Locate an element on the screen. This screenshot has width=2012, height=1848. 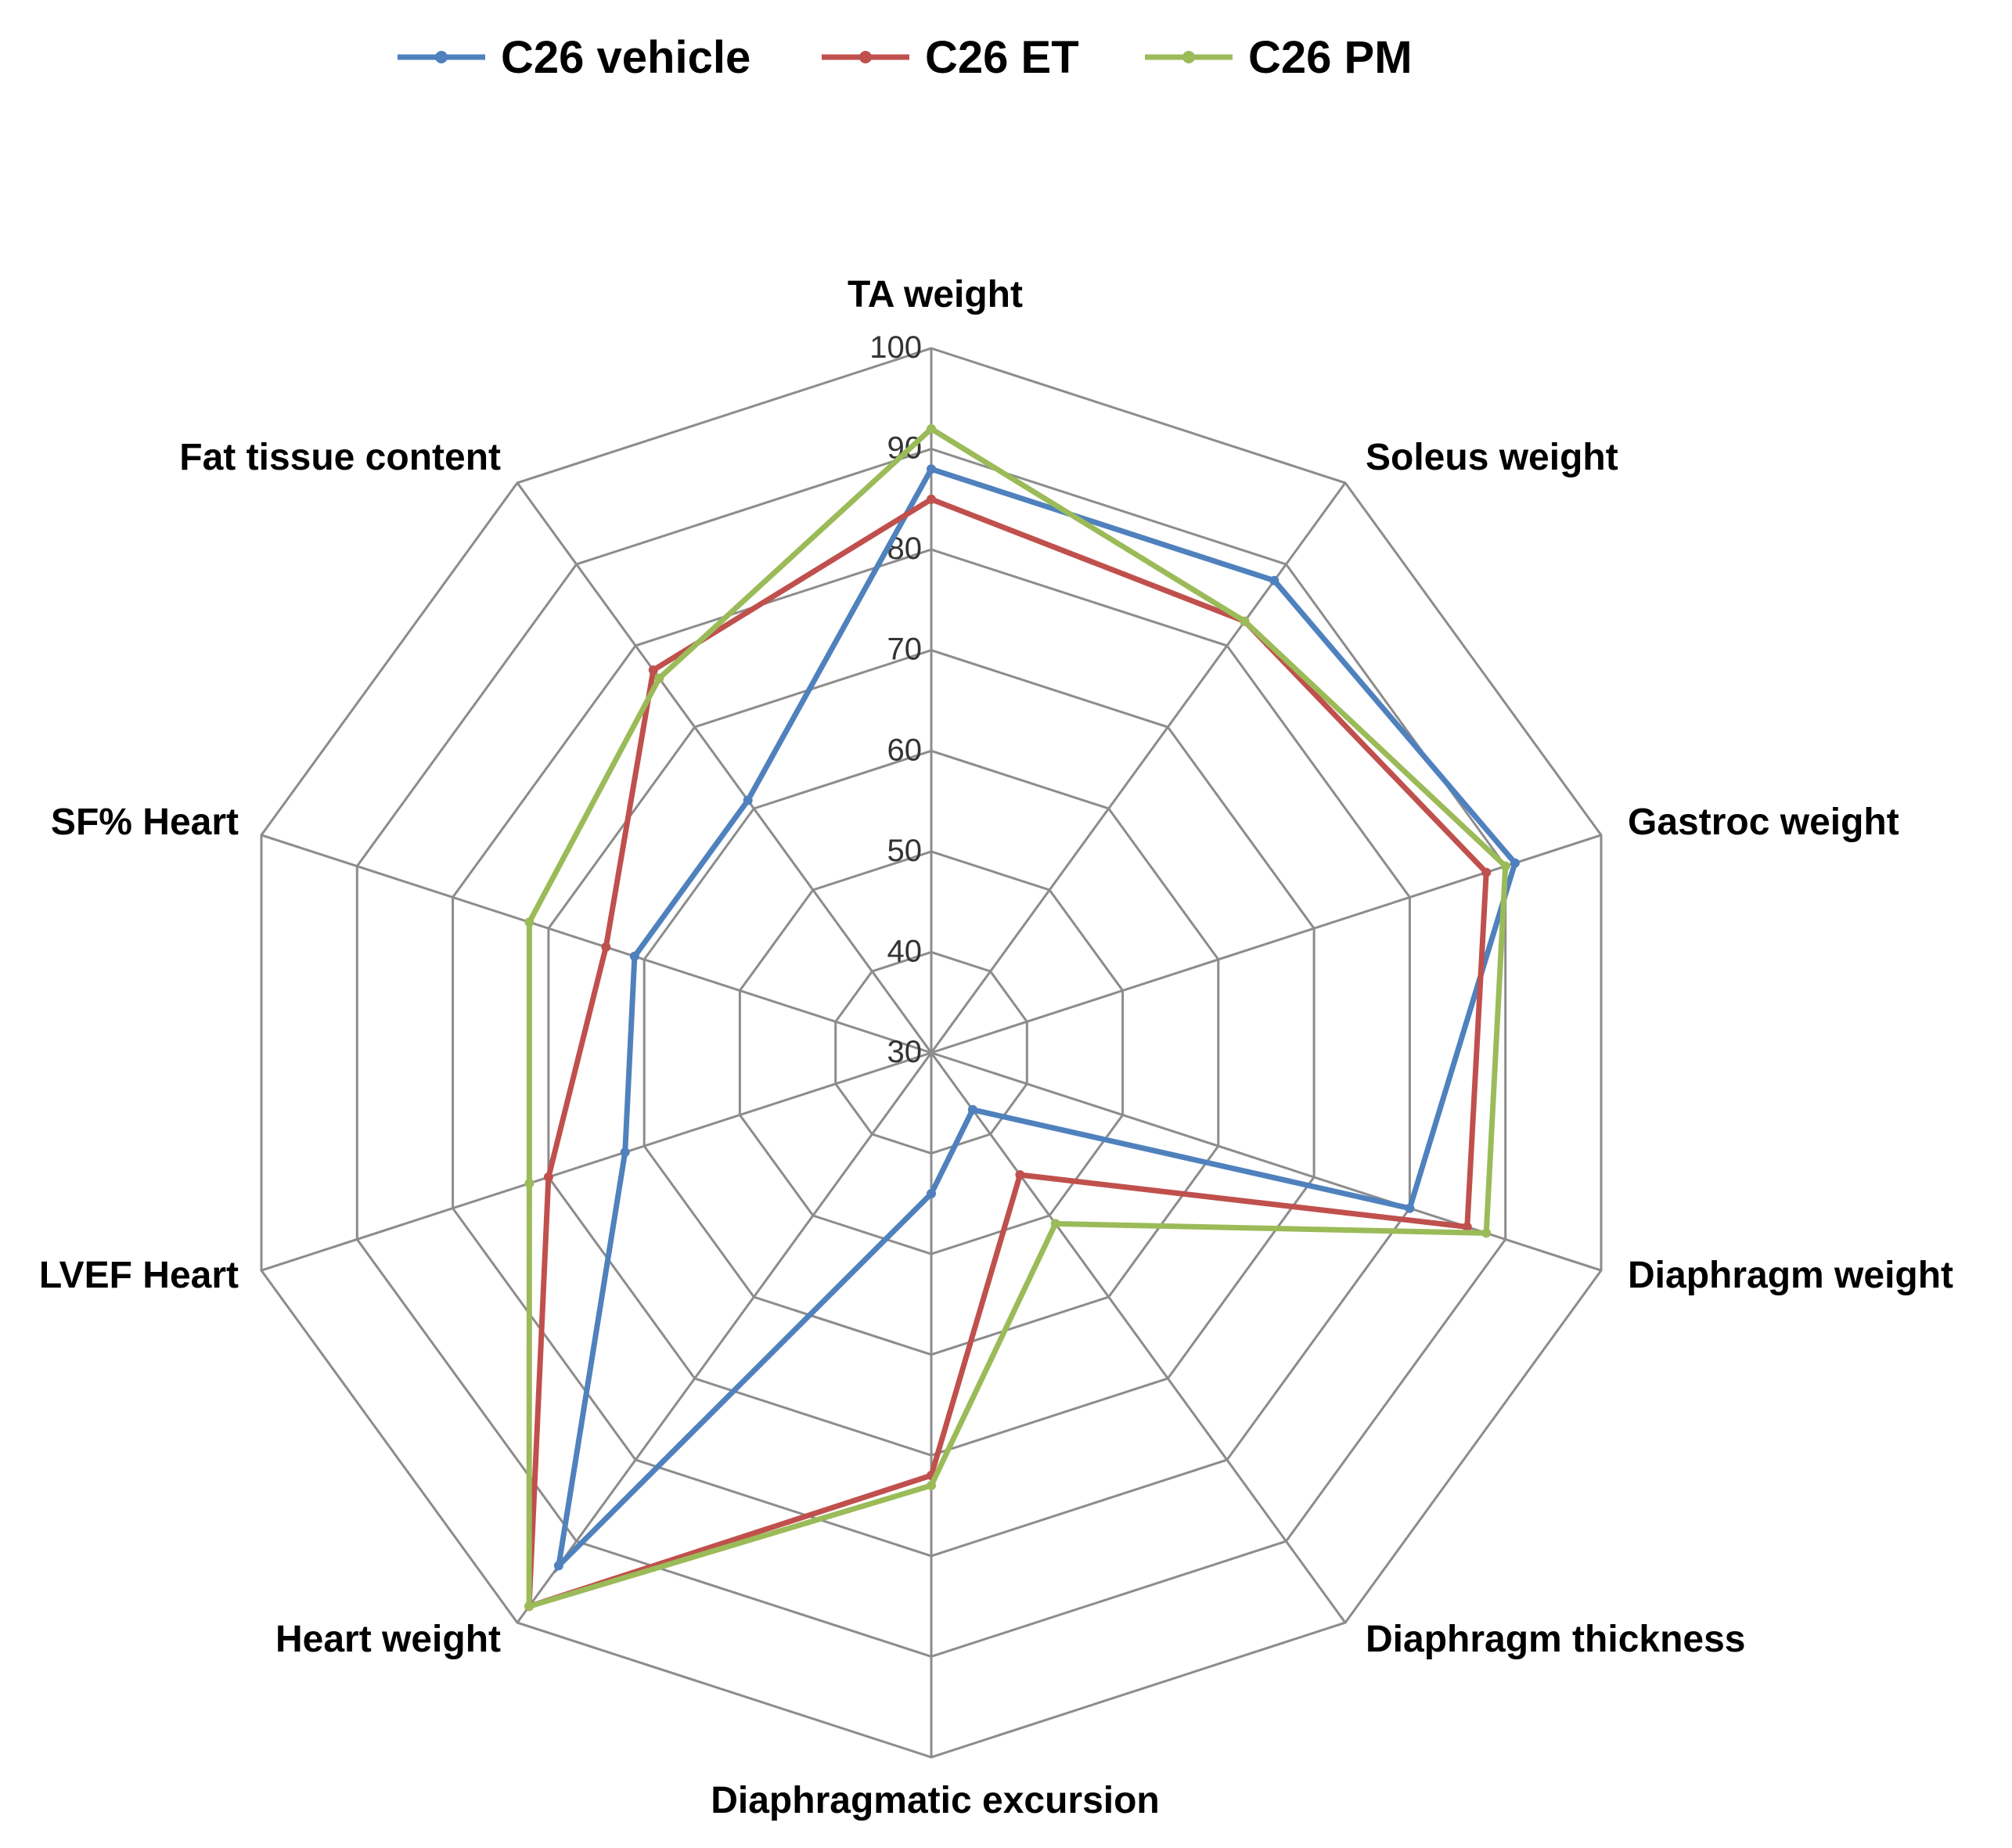
legend-item-c26-et: C26 ET is located at coordinates (950, 58).